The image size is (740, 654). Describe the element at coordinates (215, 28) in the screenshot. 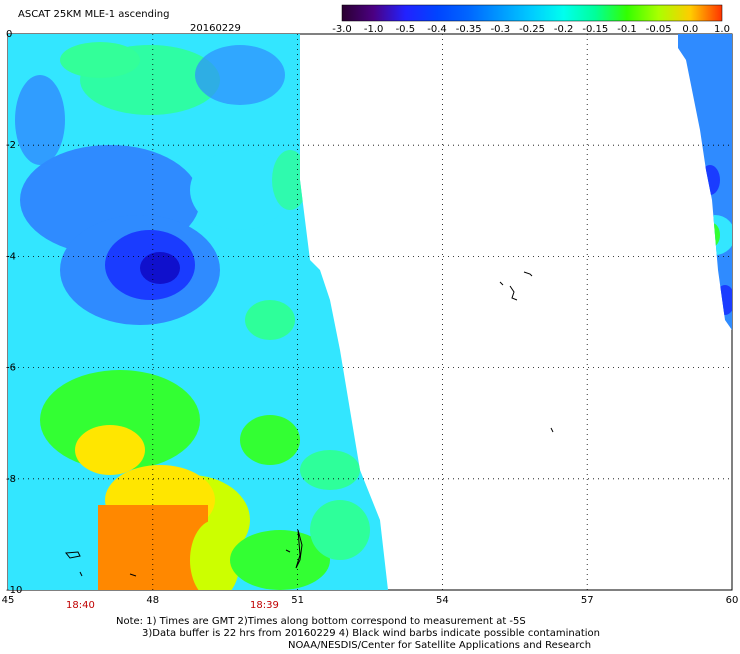

I see `map-date: 20160229` at that location.